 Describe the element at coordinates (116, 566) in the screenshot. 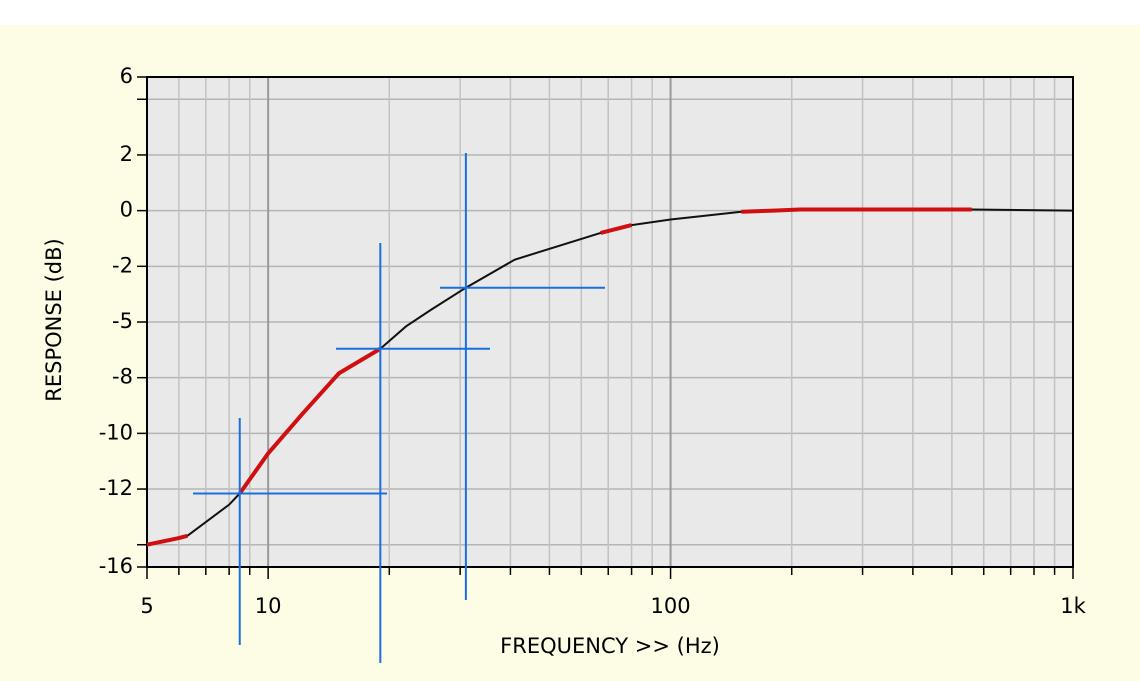

I see `y-tick-label: -16` at that location.